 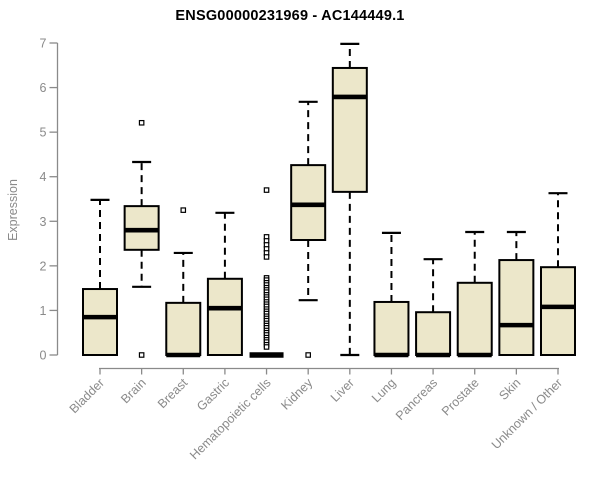 What do you see at coordinates (87, 396) in the screenshot?
I see `x-tick-label: Bladder` at bounding box center [87, 396].